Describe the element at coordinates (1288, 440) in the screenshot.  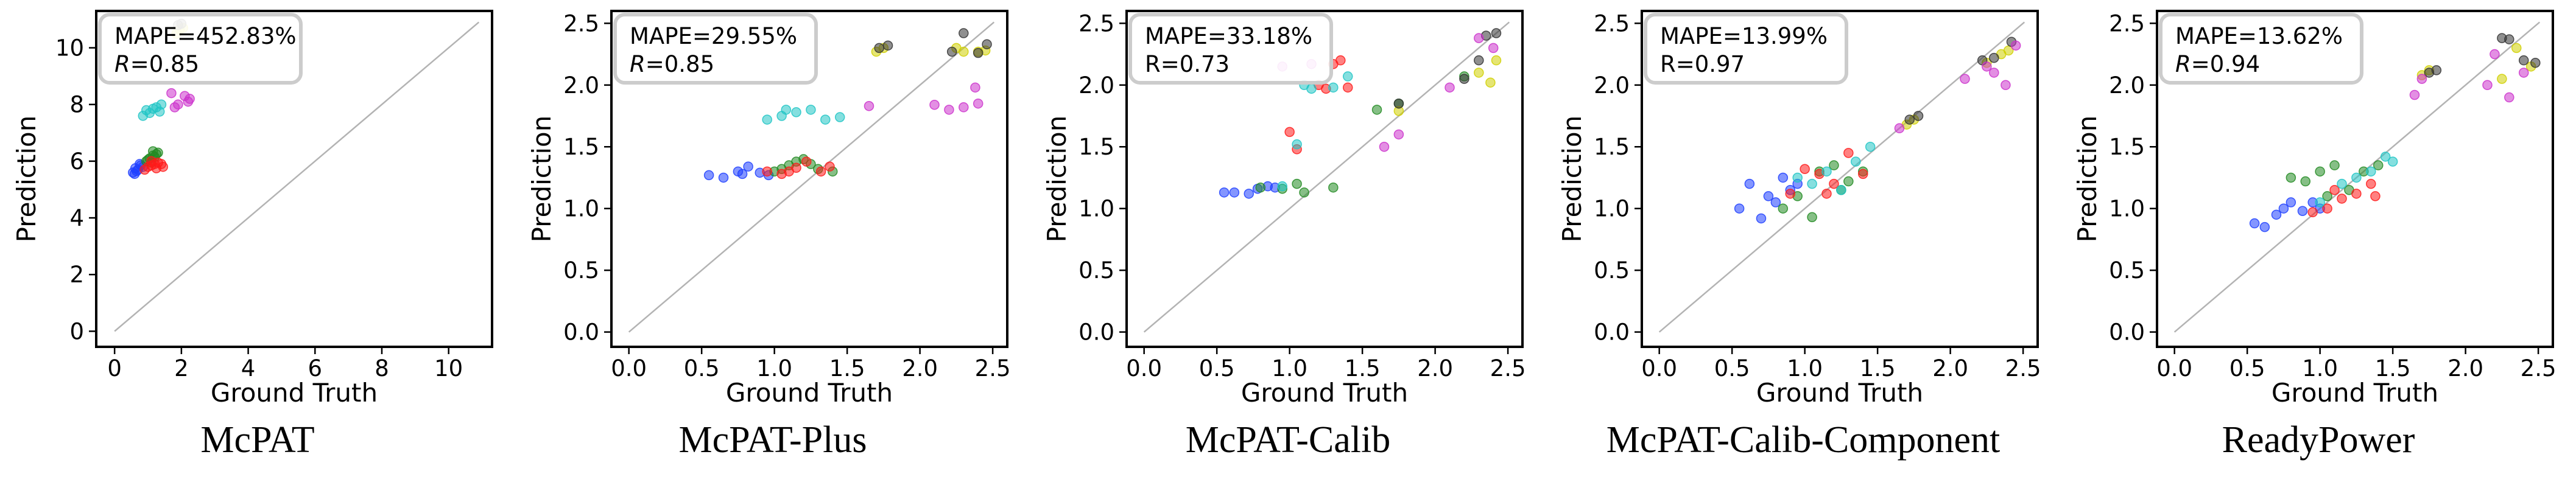
I see `subtitle: McPAT-Calib` at that location.